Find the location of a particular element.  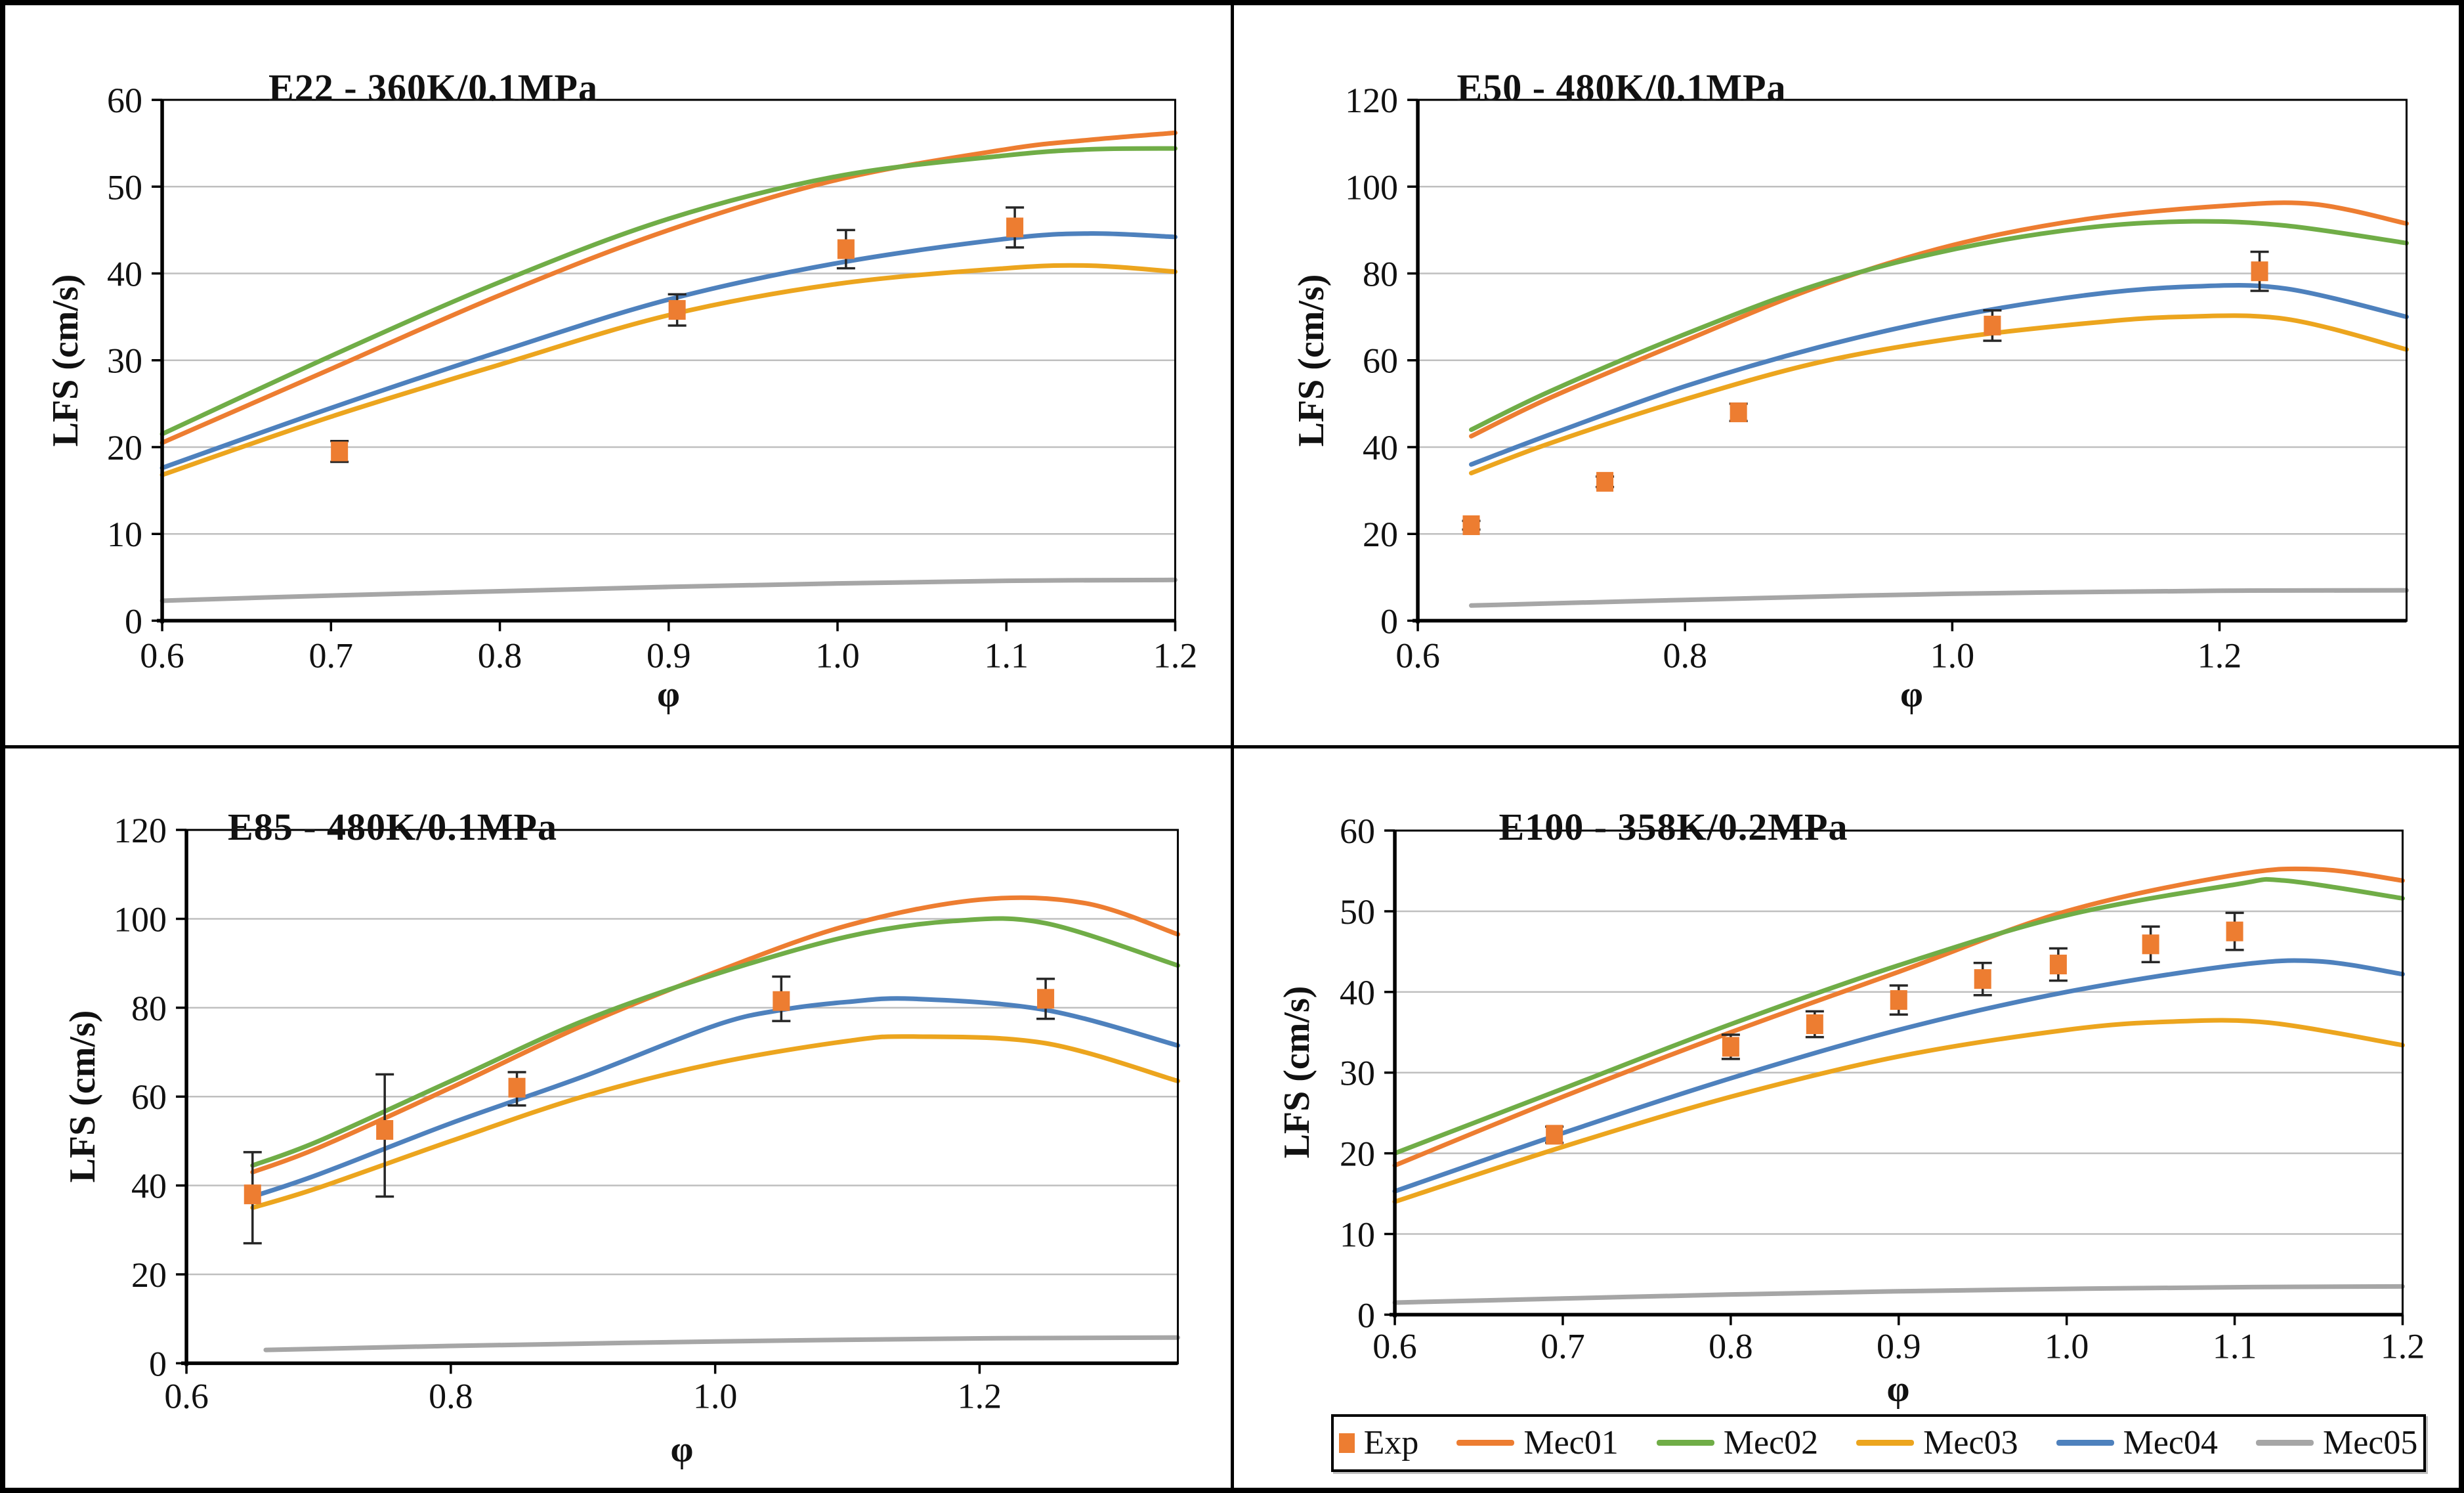

y-tick-label: 30 is located at coordinates (124, 361).